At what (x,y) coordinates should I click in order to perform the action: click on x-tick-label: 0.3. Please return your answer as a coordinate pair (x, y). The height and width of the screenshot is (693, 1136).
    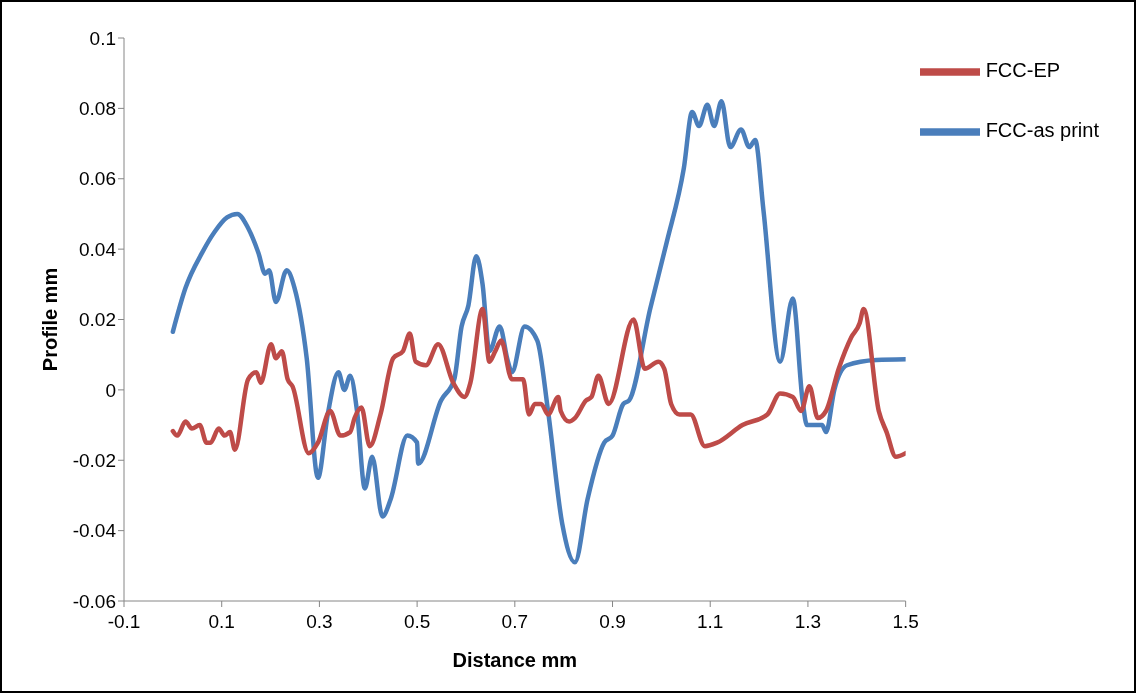
    Looking at the image, I should click on (319, 622).